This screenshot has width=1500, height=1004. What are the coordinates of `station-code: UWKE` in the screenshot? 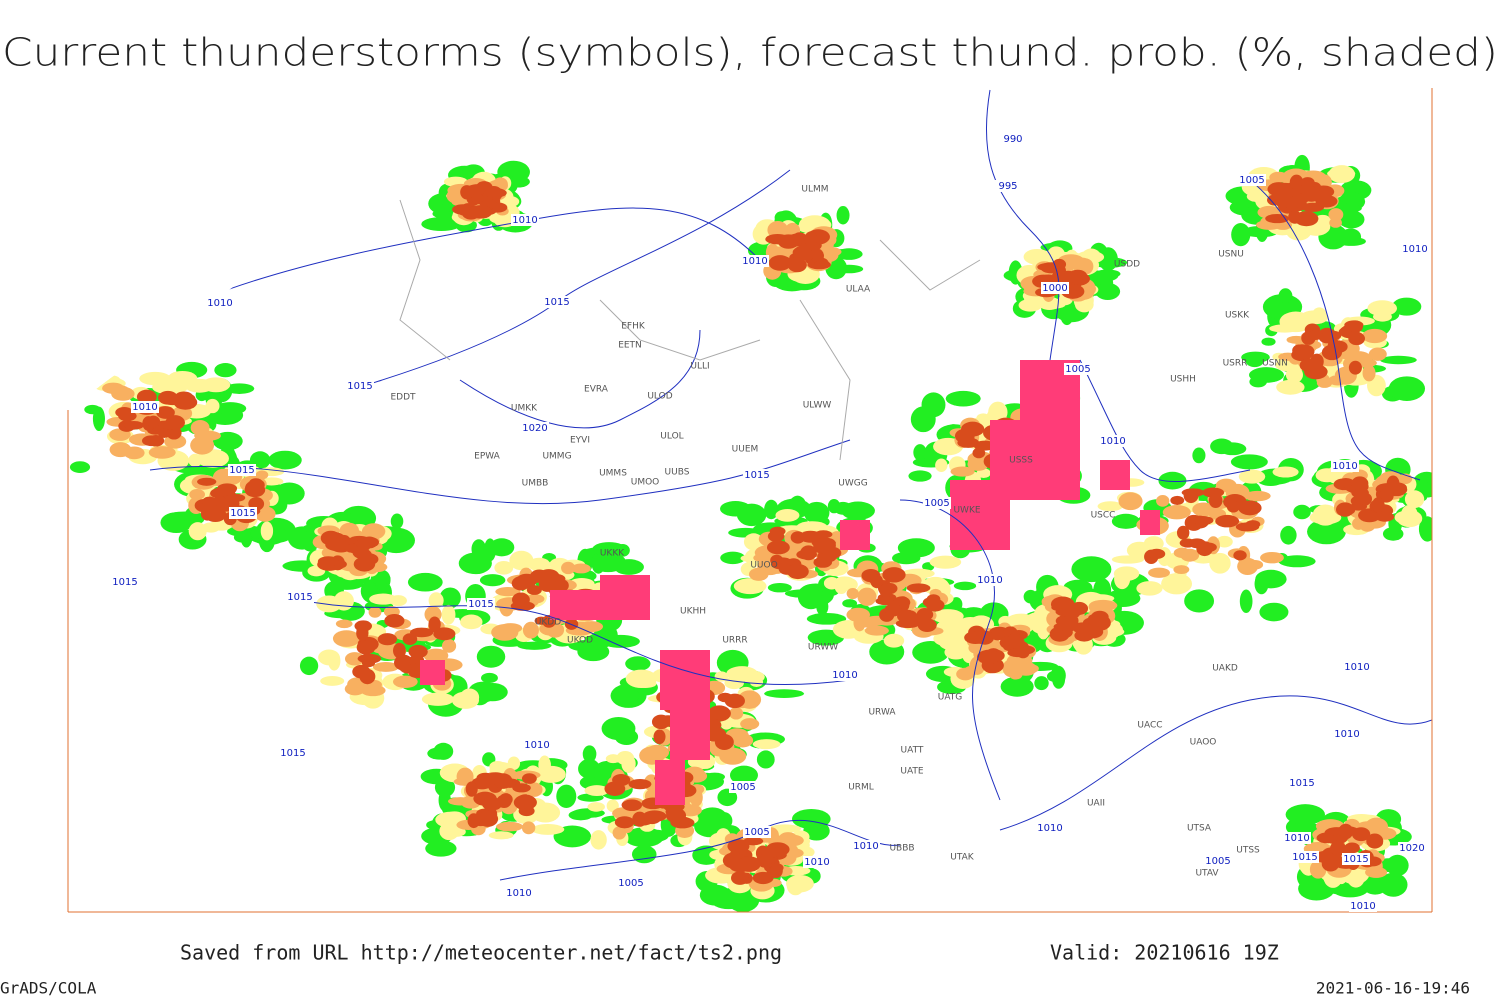 It's located at (966, 511).